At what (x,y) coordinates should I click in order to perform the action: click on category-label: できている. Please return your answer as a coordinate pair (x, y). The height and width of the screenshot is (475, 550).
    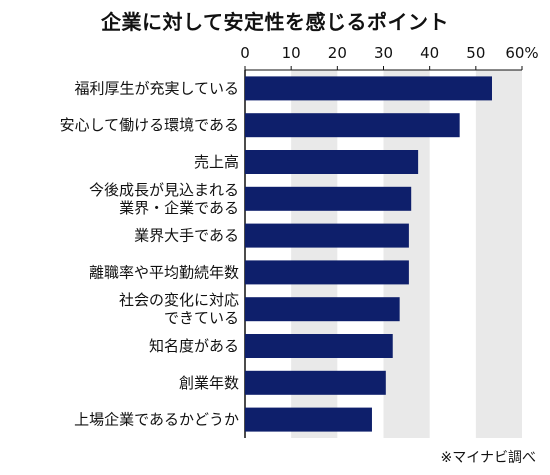
    Looking at the image, I should click on (201, 318).